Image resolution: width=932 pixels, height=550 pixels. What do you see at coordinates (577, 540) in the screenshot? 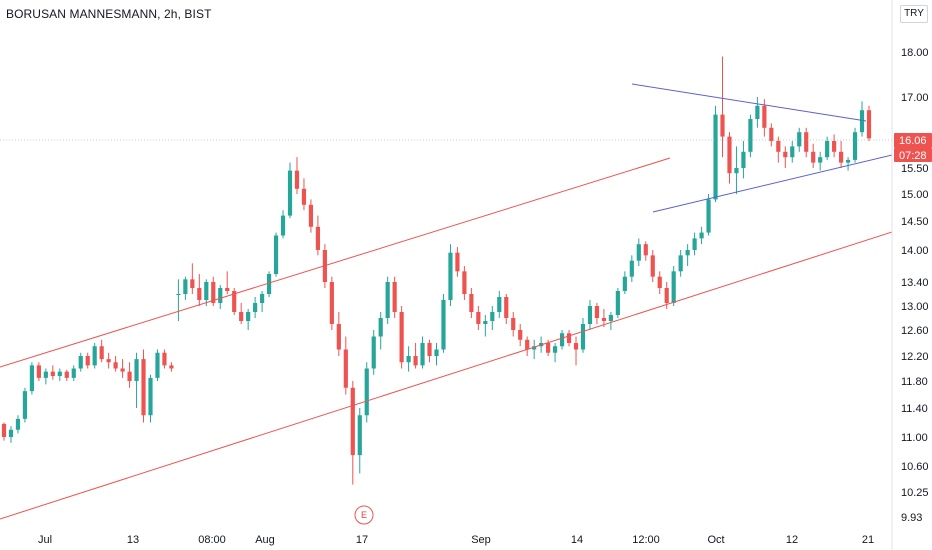
I see `time-tick-label: 14` at bounding box center [577, 540].